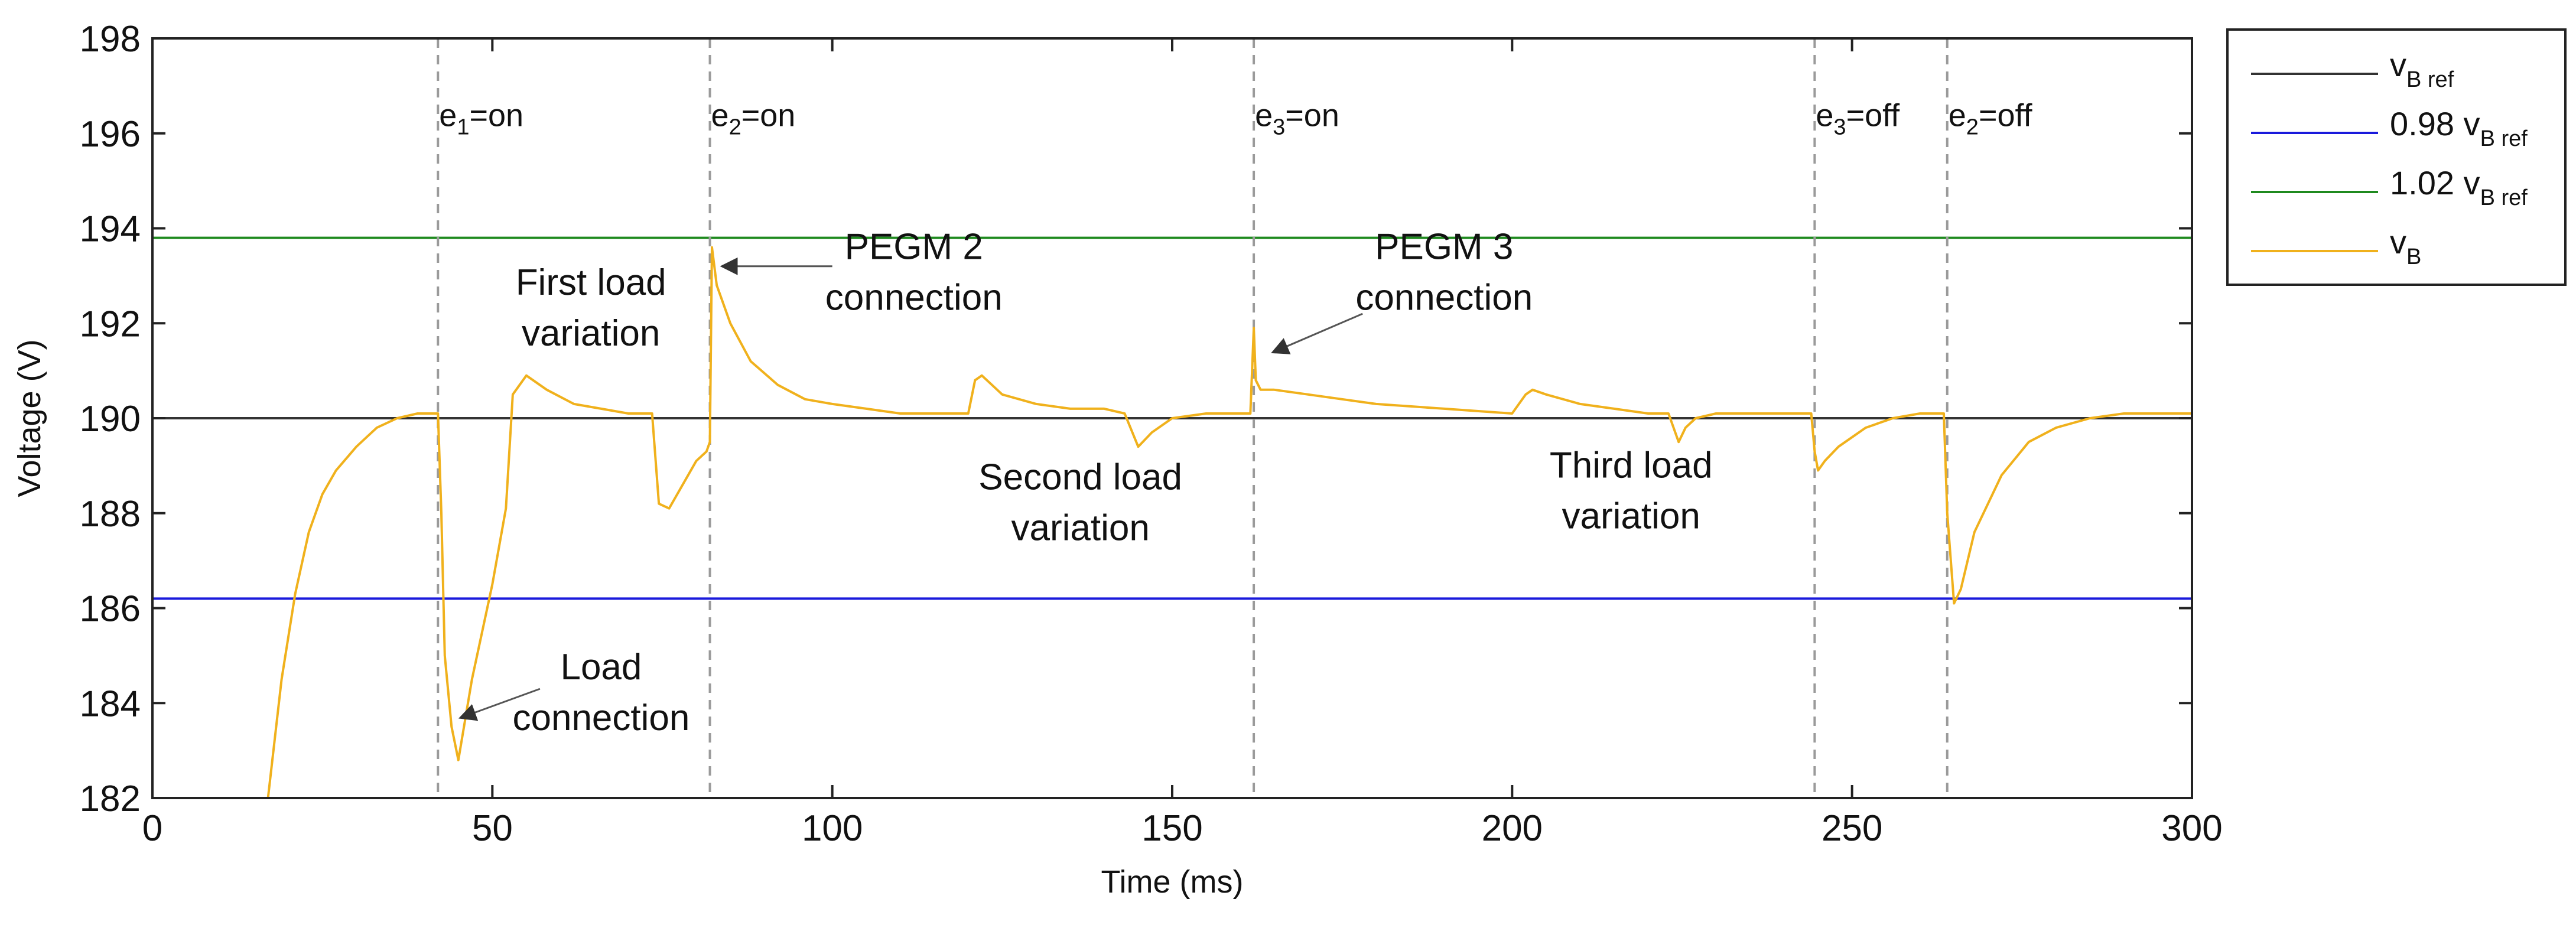 The height and width of the screenshot is (928, 2576). What do you see at coordinates (110, 39) in the screenshot?
I see `y-tick-label-198: 198` at bounding box center [110, 39].